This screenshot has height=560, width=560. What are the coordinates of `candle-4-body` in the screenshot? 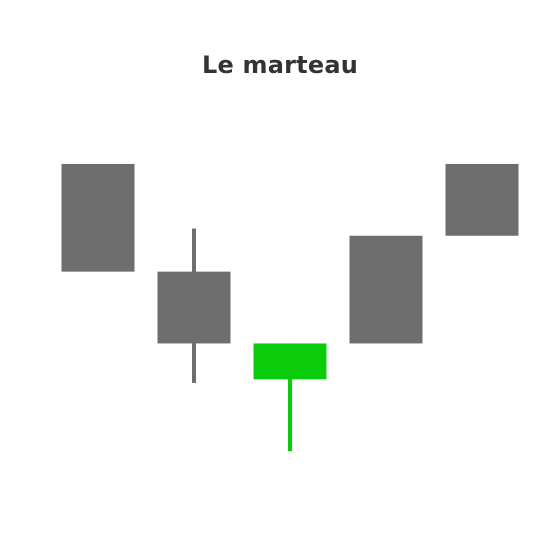 It's located at (386, 289).